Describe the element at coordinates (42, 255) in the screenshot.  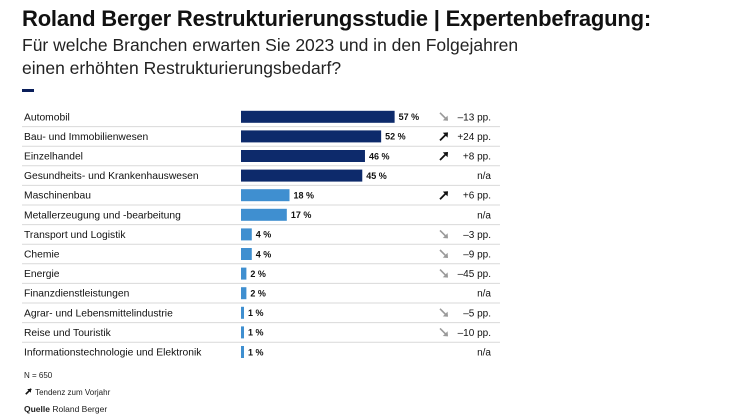
I see `category-label-chemie: Chemie` at that location.